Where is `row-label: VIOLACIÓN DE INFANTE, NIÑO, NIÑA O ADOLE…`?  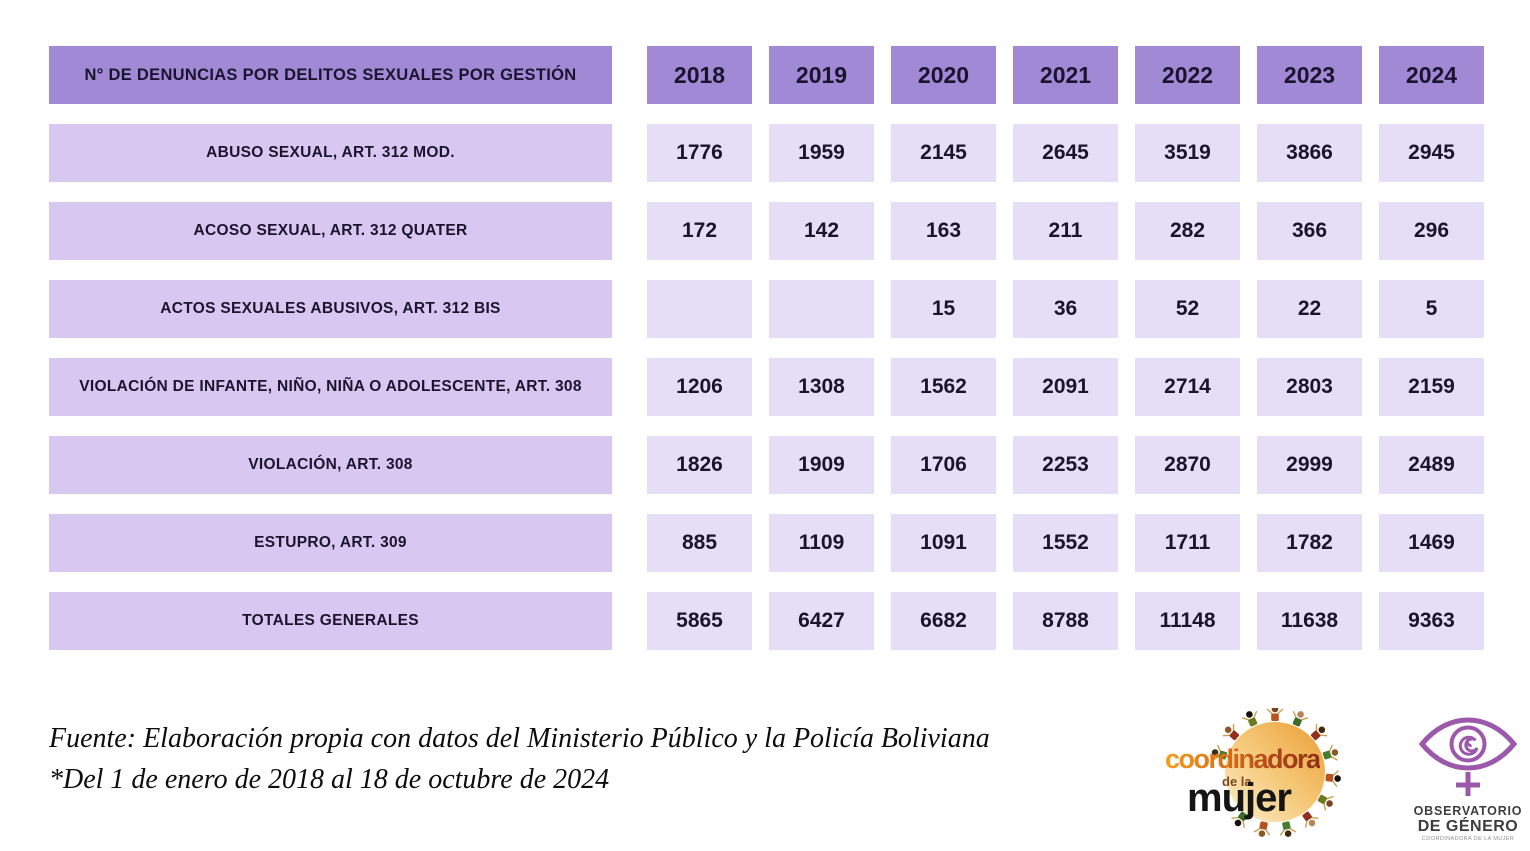
row-label: VIOLACIÓN DE INFANTE, NIÑO, NIÑA O ADOLE… is located at coordinates (330, 387).